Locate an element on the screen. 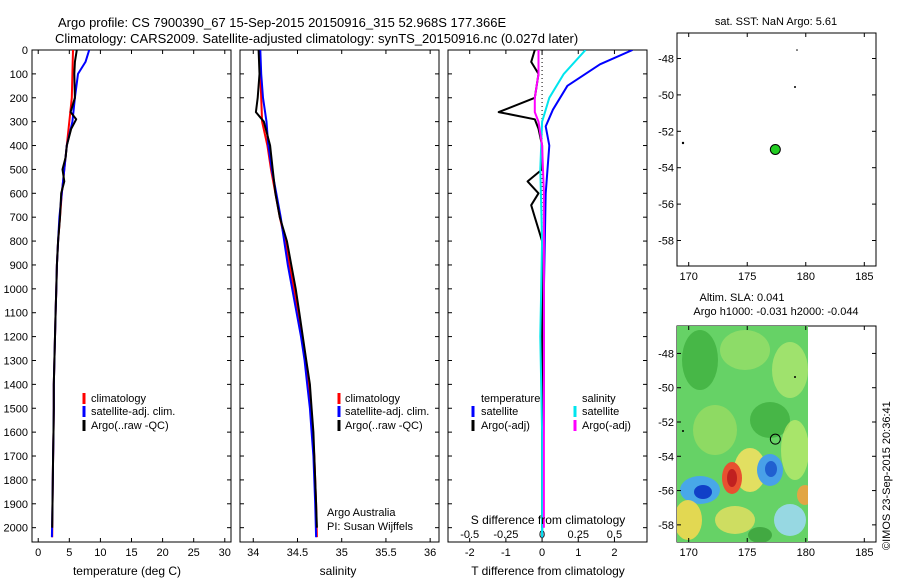 The width and height of the screenshot is (900, 580). legend-label: Argo(-adj) is located at coordinates (505, 426).